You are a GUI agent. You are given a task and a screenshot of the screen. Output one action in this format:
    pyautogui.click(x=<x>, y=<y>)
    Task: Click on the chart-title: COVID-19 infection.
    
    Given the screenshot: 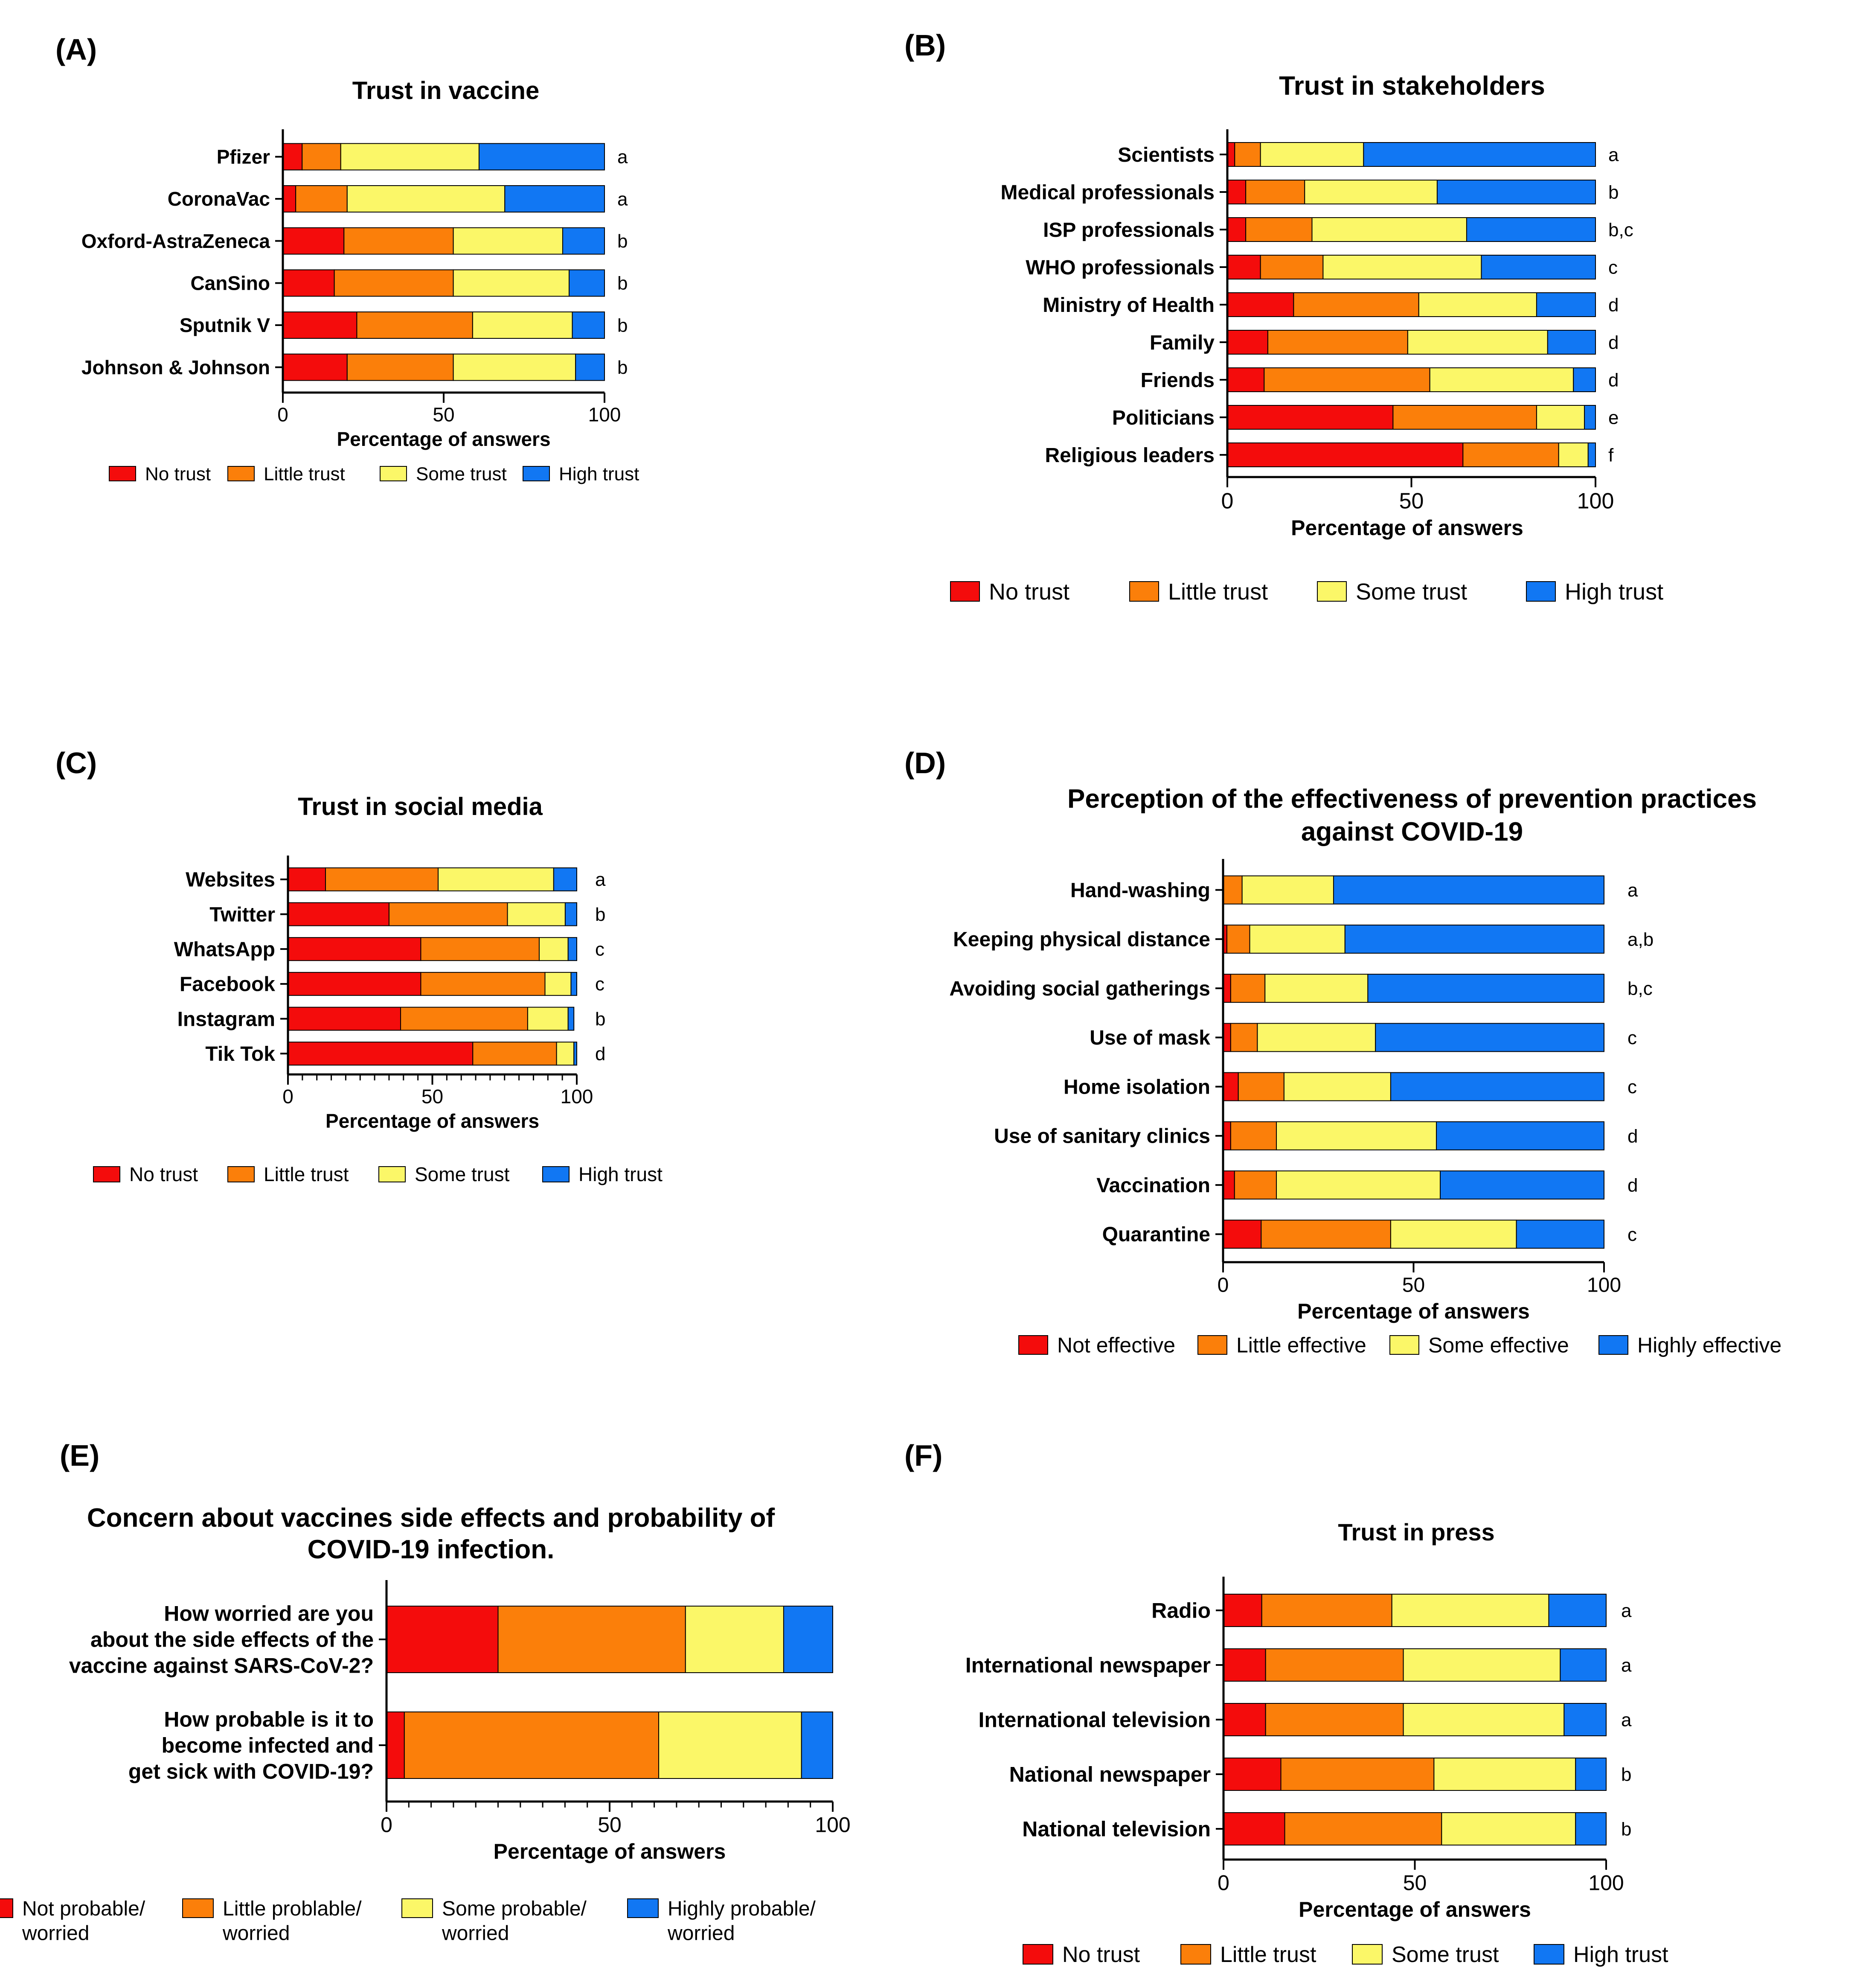 What is the action you would take?
    pyautogui.click(x=431, y=1549)
    